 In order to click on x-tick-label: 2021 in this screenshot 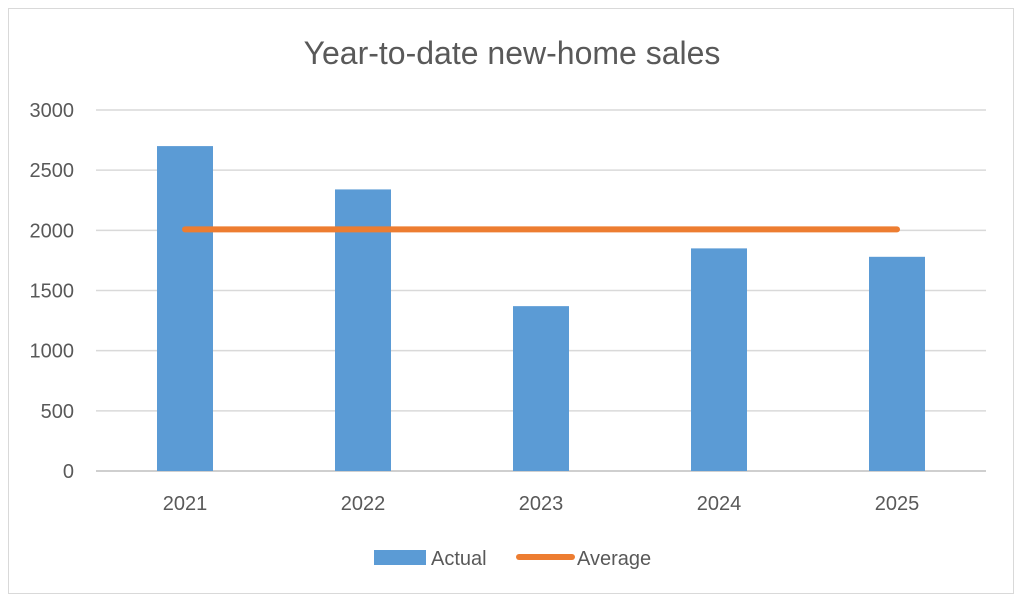, I will do `click(185, 504)`.